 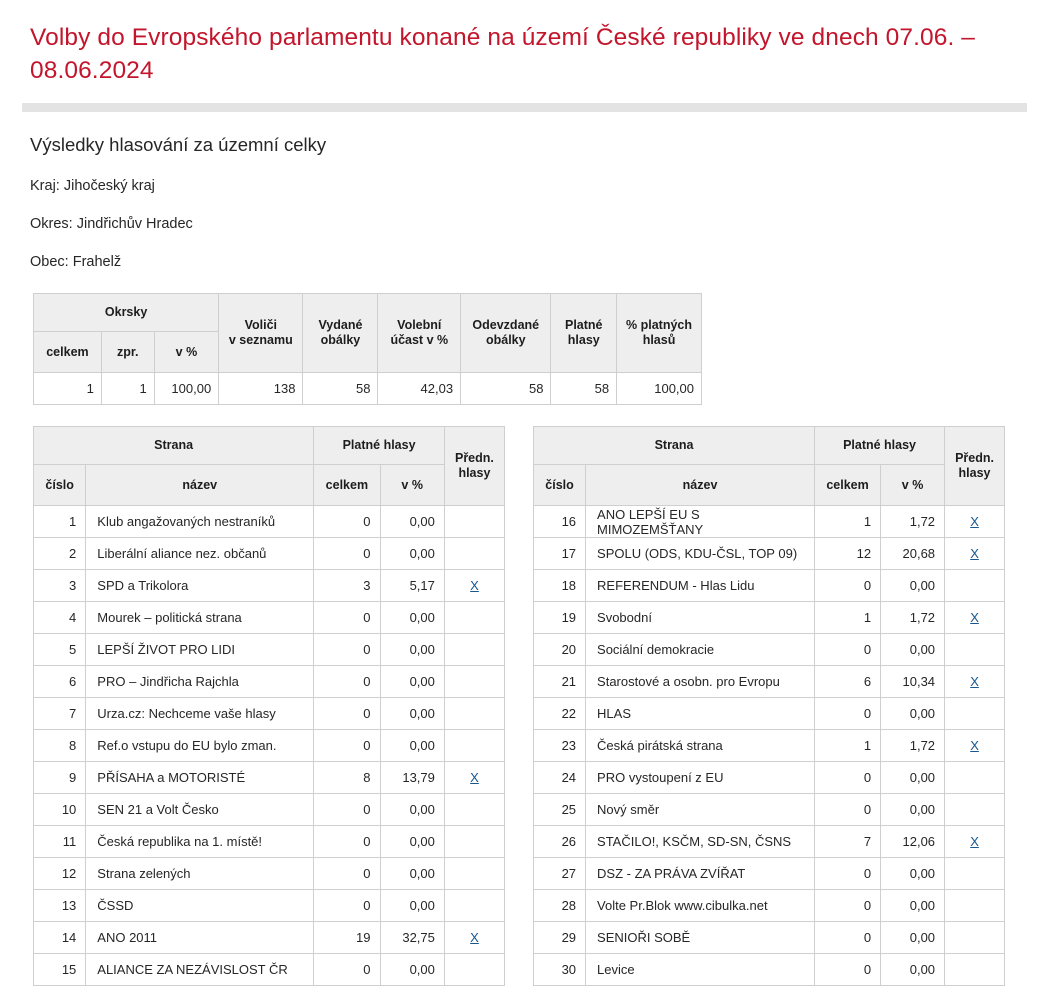 What do you see at coordinates (559, 874) in the screenshot?
I see `cell-party-number: 27` at bounding box center [559, 874].